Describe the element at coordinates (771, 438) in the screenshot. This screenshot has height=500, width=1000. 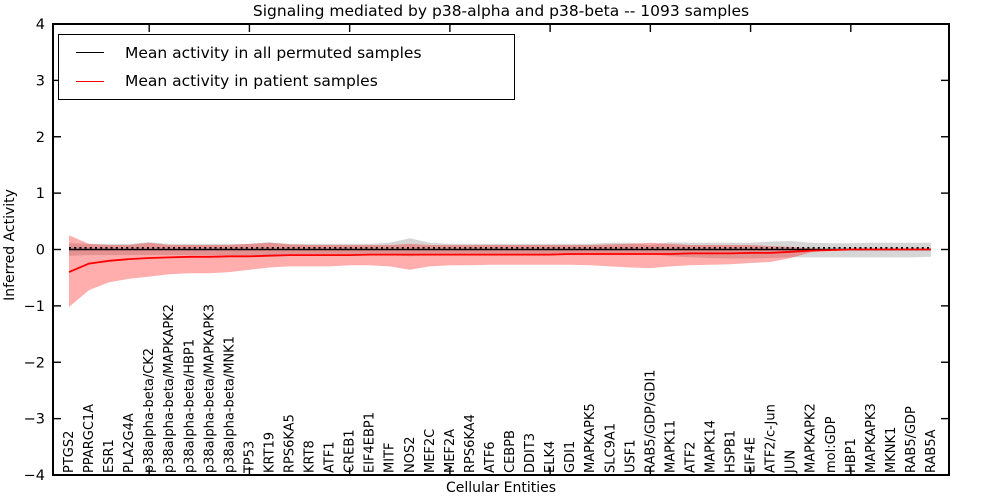
I see `x-category-label: ATF2/c-Jun` at that location.